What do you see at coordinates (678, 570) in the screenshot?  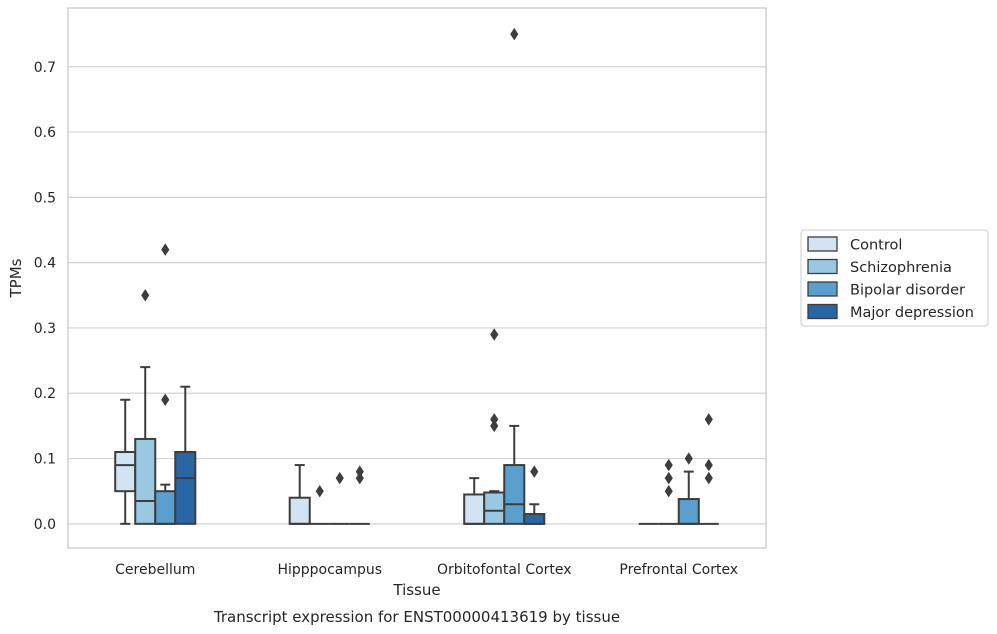 I see `x-tick-label: Prefrontal Cortex` at bounding box center [678, 570].